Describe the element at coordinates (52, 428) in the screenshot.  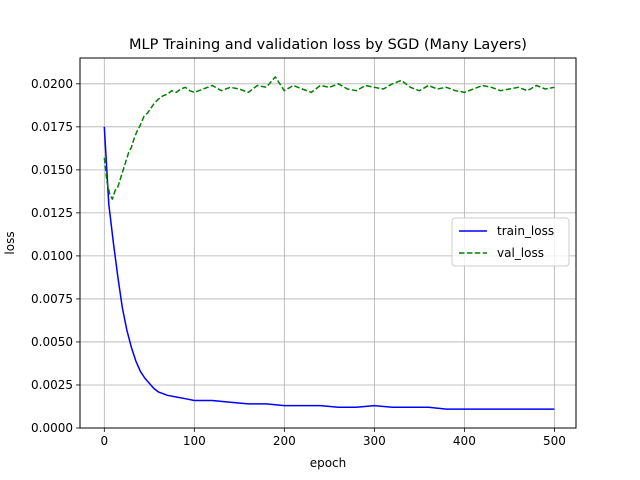
I see `y-tick-label: 0.0000` at that location.